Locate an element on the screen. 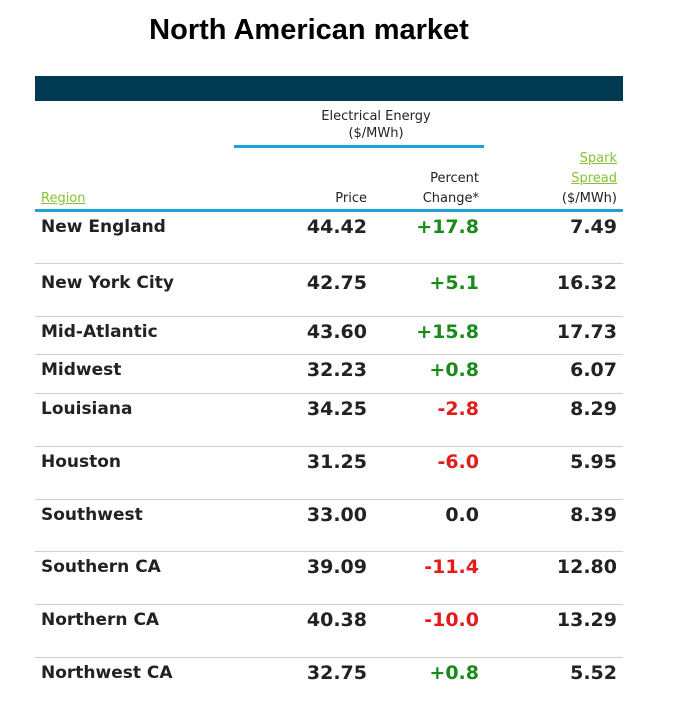 Image resolution: width=692 pixels, height=725 pixels. price-cell: 32.75 is located at coordinates (336, 673).